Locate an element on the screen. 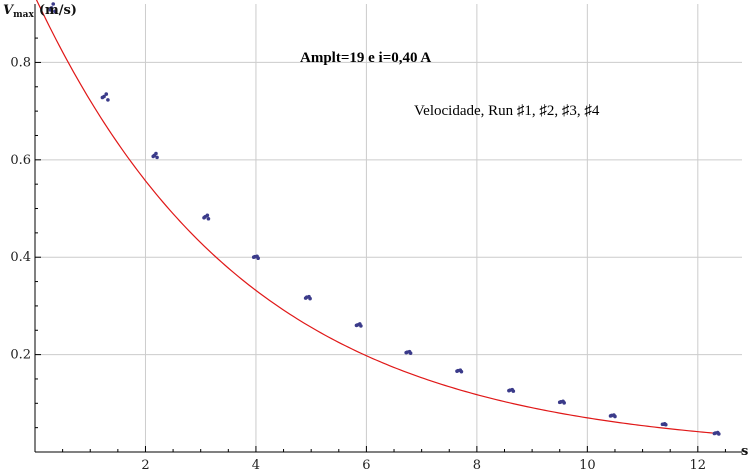  y-tick-label: 0.4 is located at coordinates (20, 257).